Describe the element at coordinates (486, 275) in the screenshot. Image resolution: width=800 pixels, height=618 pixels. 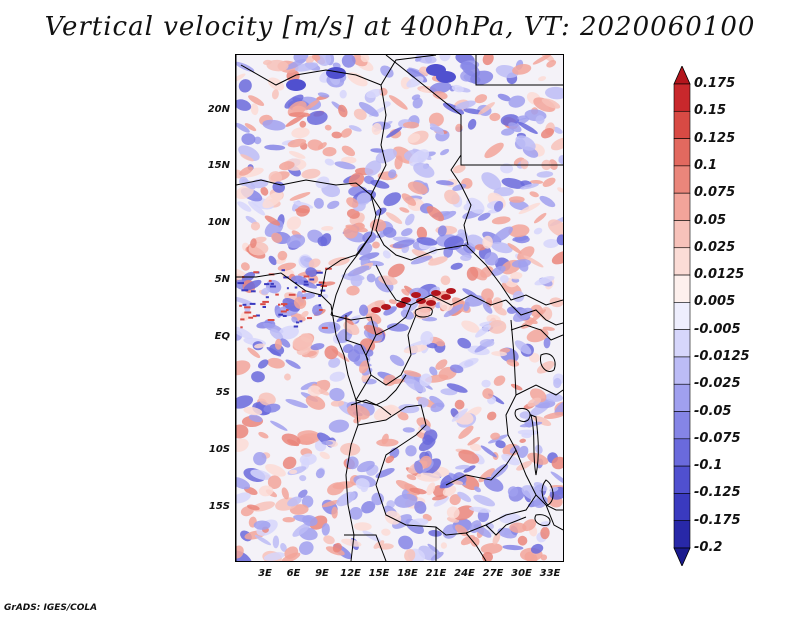
I see `car-border` at that location.